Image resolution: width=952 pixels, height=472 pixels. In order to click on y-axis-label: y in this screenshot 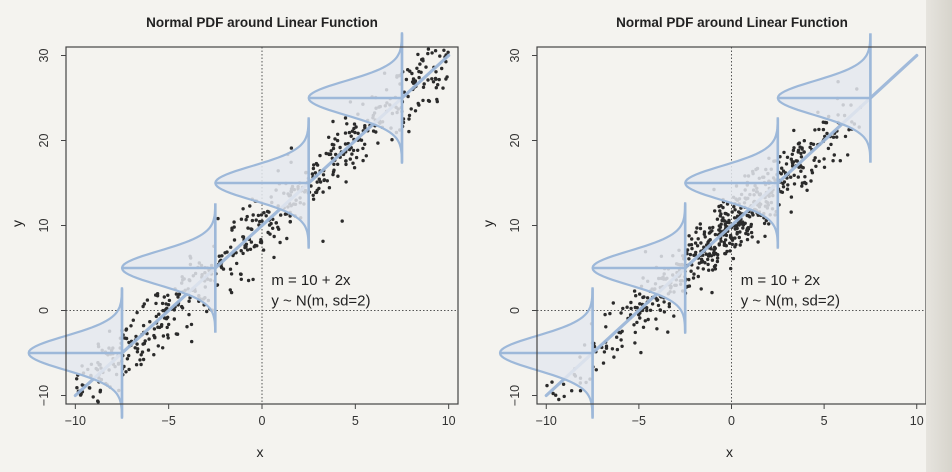, I will do `click(488, 223)`.